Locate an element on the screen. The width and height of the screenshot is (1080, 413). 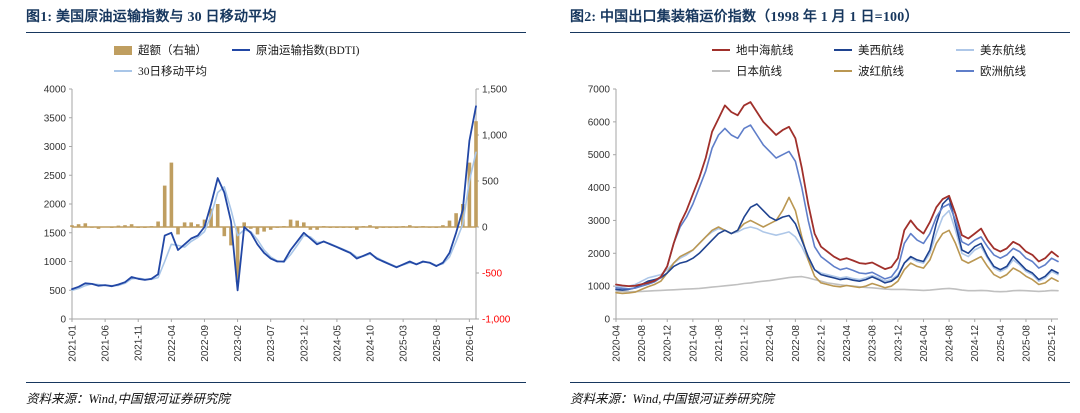
x-tick-label: 2021-01 is located at coordinates (73, 343).